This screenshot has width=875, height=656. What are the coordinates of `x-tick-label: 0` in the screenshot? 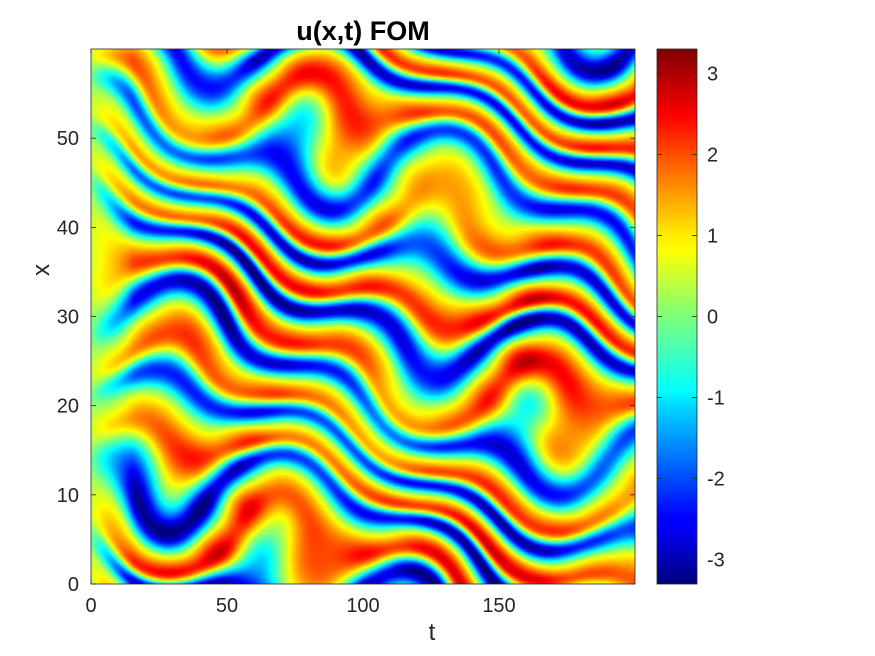 It's located at (90, 606).